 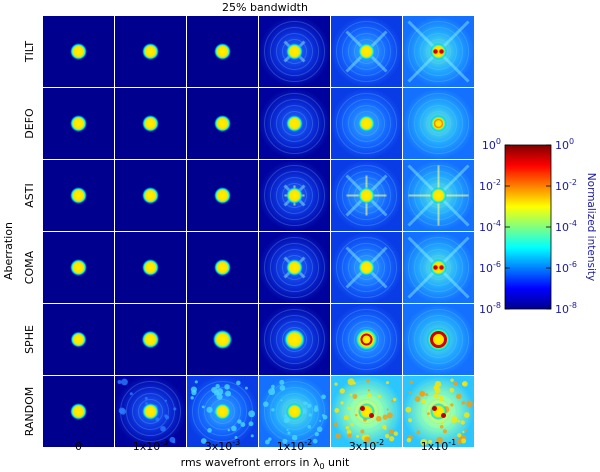 What do you see at coordinates (566, 267) in the screenshot?
I see `colorbar-tick-right-3: 10⁻⁶` at bounding box center [566, 267].